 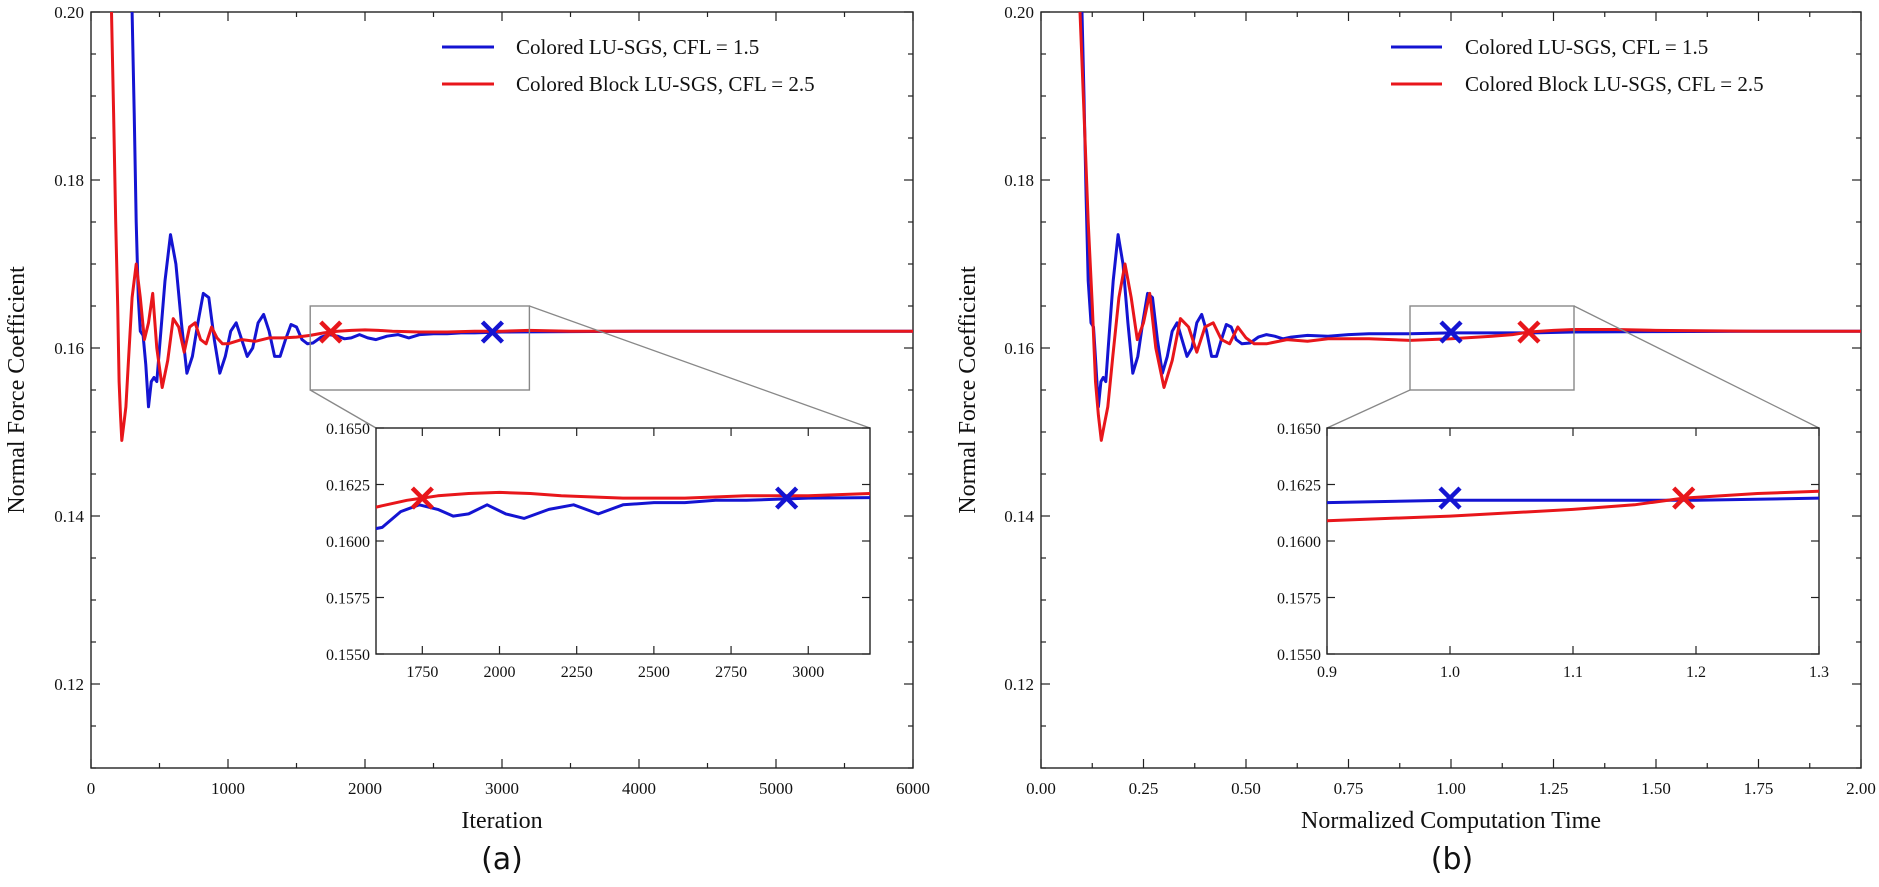 What do you see at coordinates (1451, 788) in the screenshot?
I see `x-tick-label: 1.00` at bounding box center [1451, 788].